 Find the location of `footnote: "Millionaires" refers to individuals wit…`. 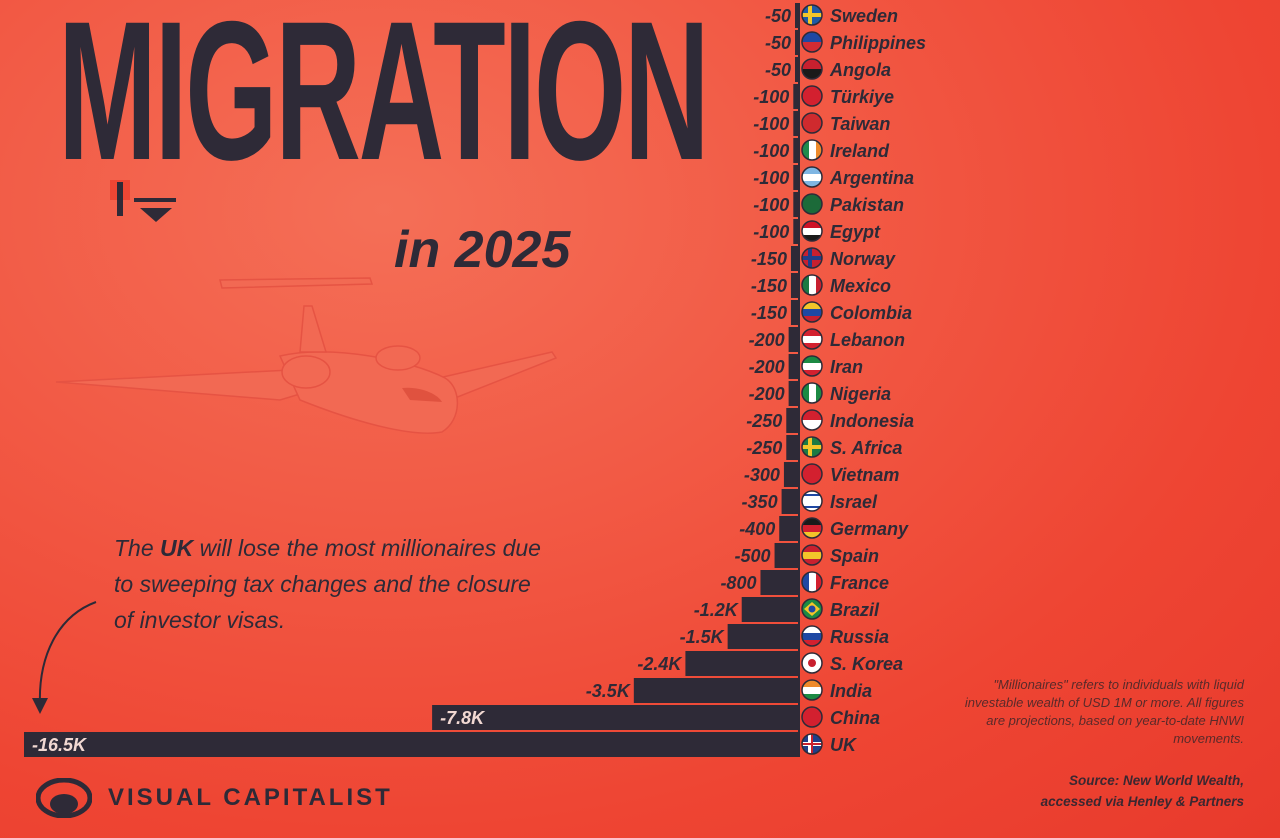

footnote: "Millionaires" refers to individuals wit… is located at coordinates (1104, 711).